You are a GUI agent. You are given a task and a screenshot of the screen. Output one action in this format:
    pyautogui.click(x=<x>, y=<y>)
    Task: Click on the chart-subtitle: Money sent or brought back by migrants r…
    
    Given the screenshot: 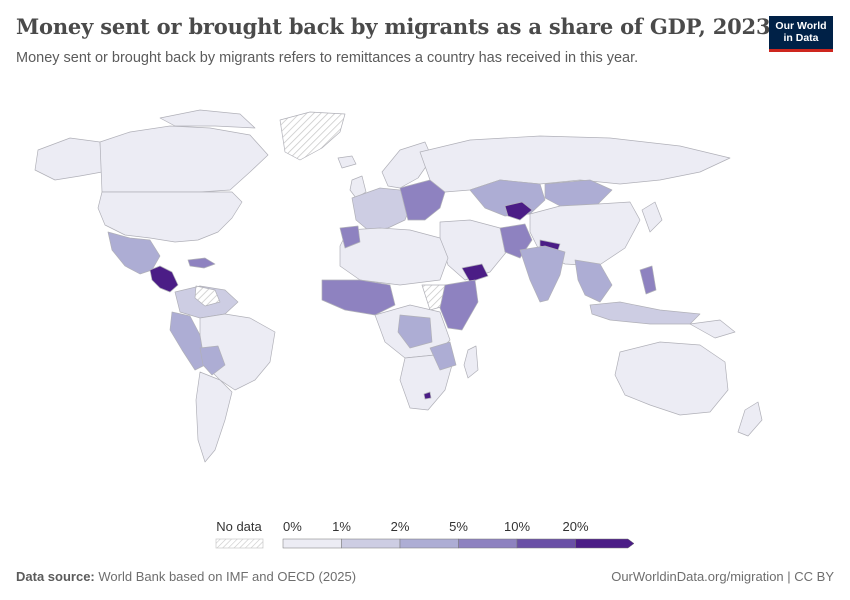 What is the action you would take?
    pyautogui.click(x=327, y=58)
    